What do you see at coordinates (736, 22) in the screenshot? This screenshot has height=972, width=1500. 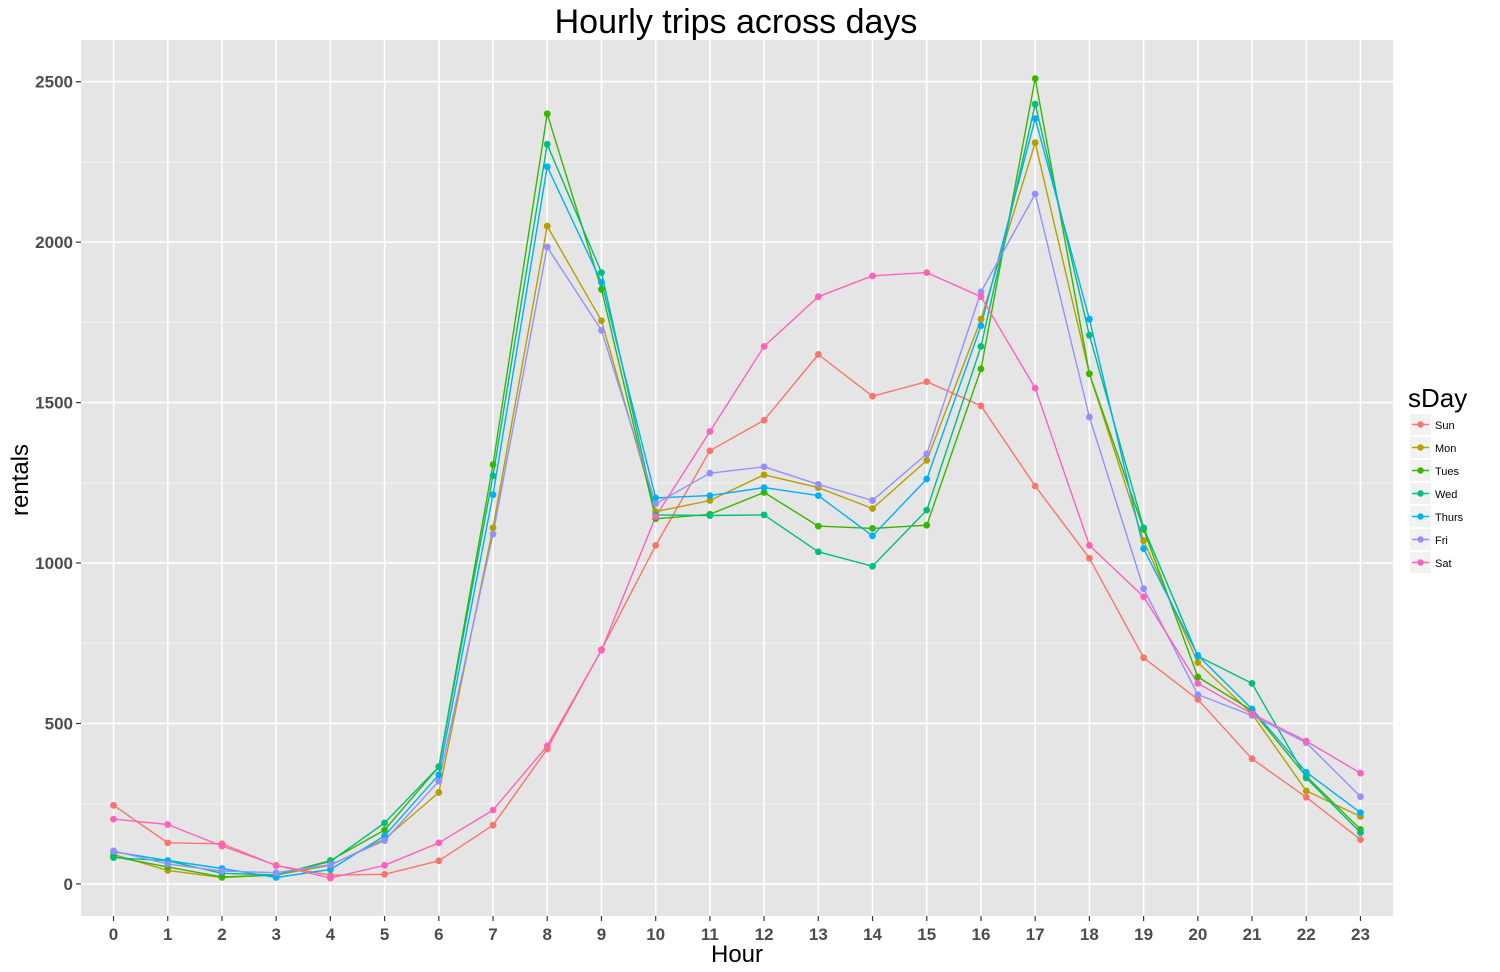 I see `chart-title: Hourly trips across days` at bounding box center [736, 22].